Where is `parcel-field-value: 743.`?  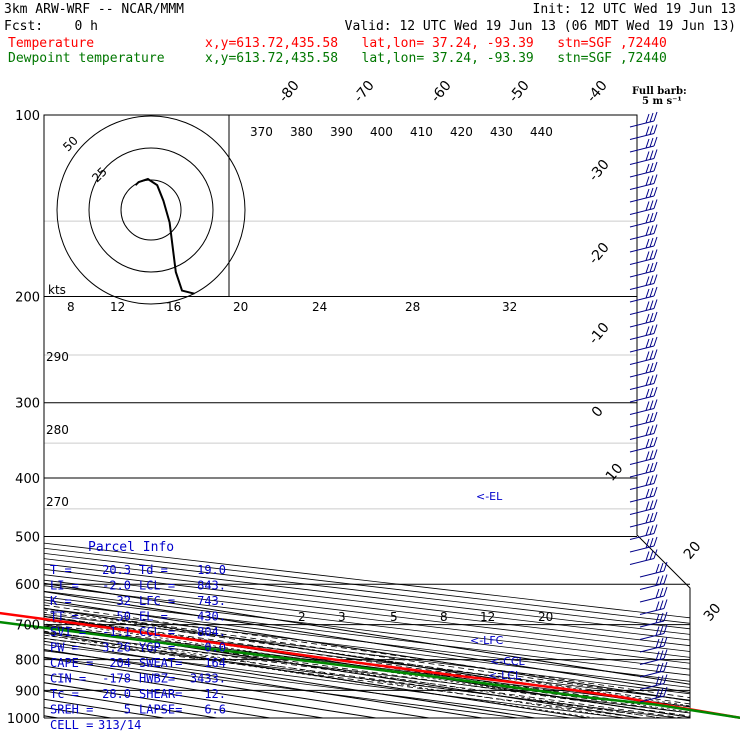 parcel-field-value: 743. is located at coordinates (211, 601).